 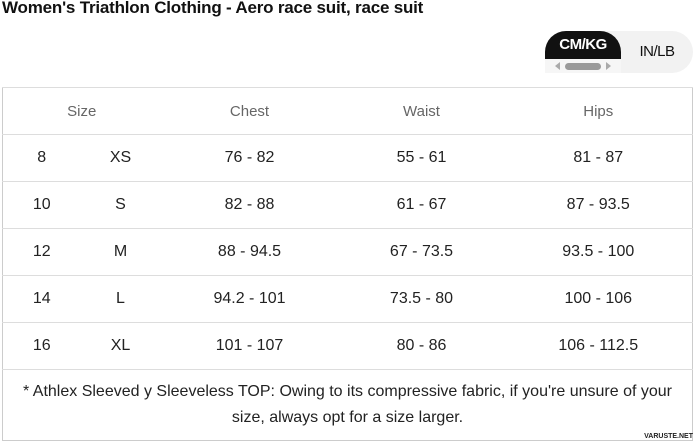 What do you see at coordinates (608, 66) in the screenshot?
I see `scroll-right-icon` at bounding box center [608, 66].